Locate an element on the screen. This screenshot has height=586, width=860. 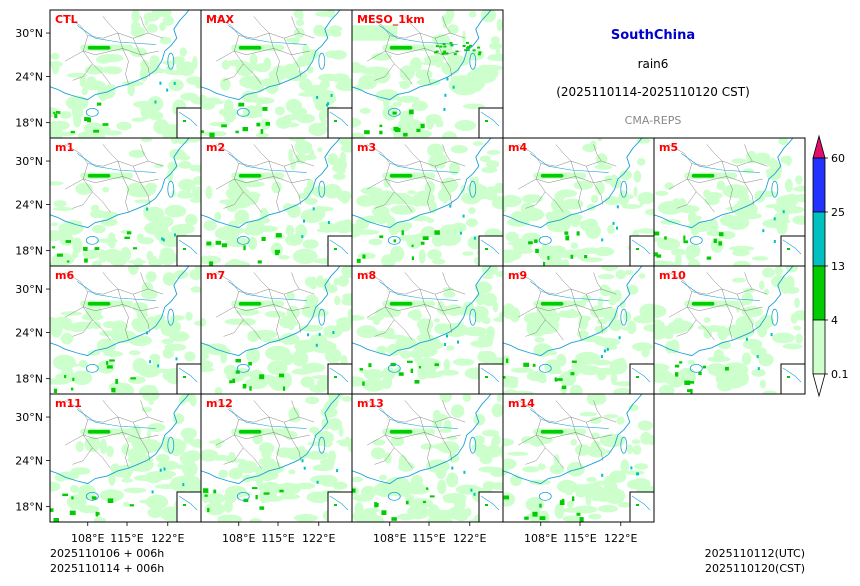
footer-right-line-1: 2025110112(UTC) is located at coordinates (755, 553).